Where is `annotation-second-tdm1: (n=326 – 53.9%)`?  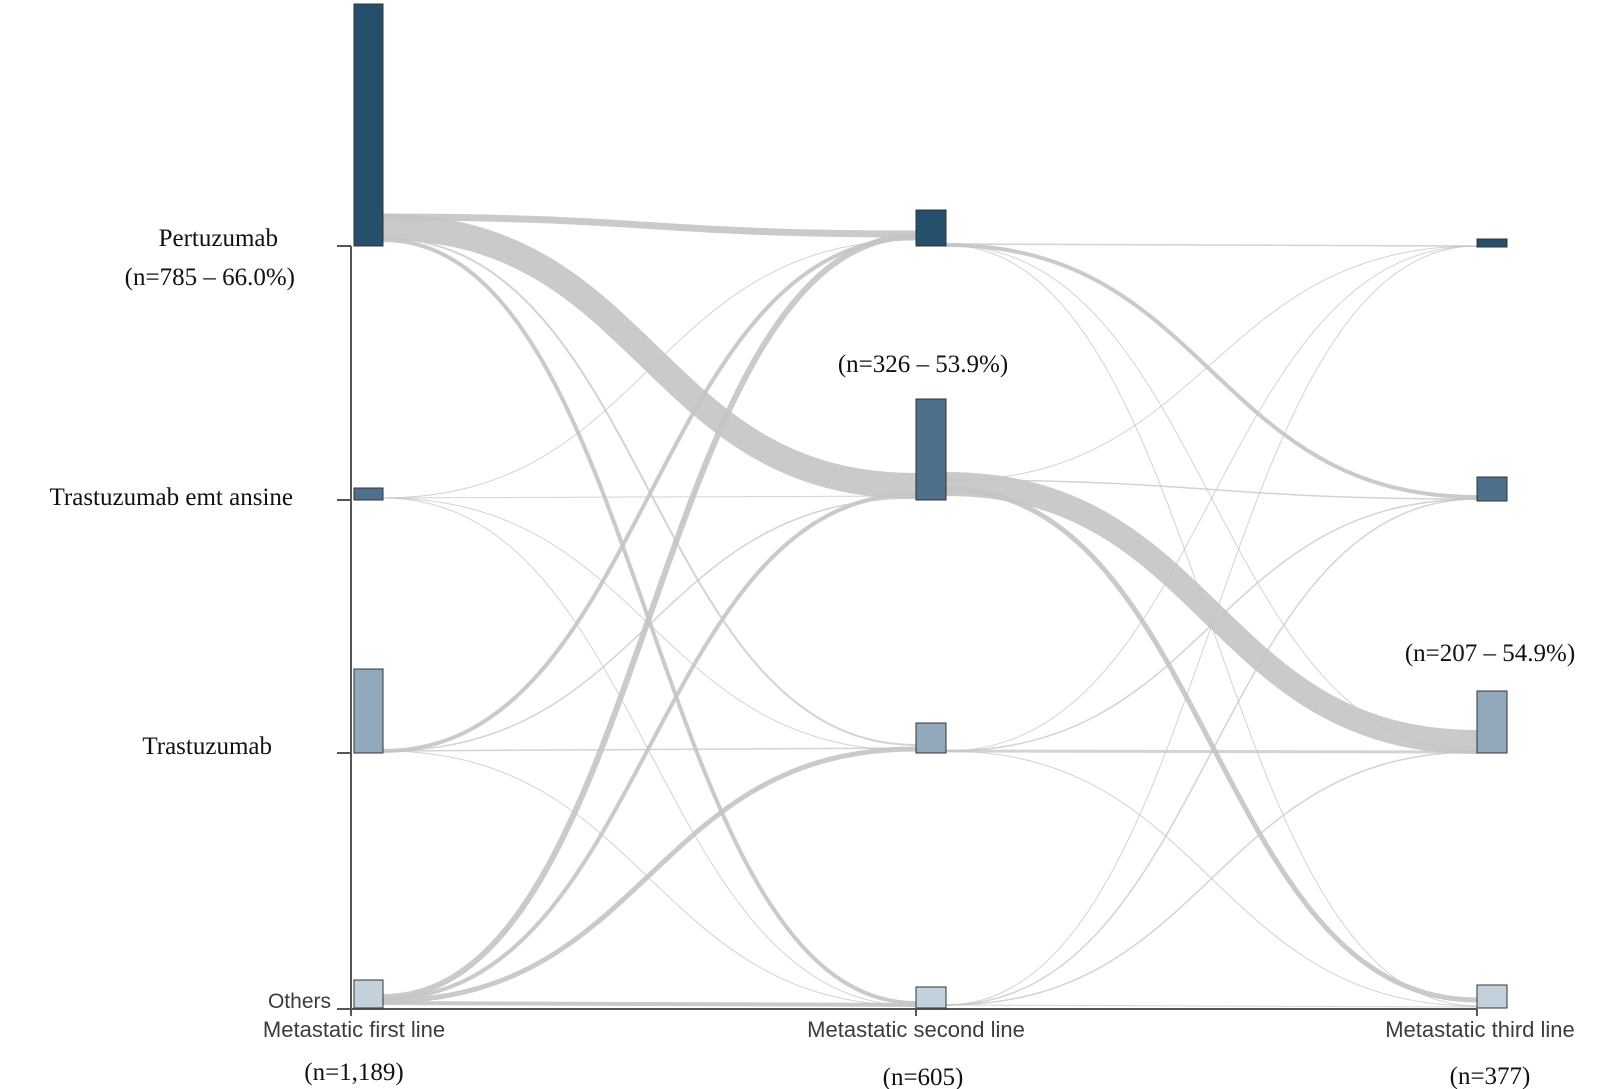
annotation-second-tdm1: (n=326 – 53.9%) is located at coordinates (923, 364).